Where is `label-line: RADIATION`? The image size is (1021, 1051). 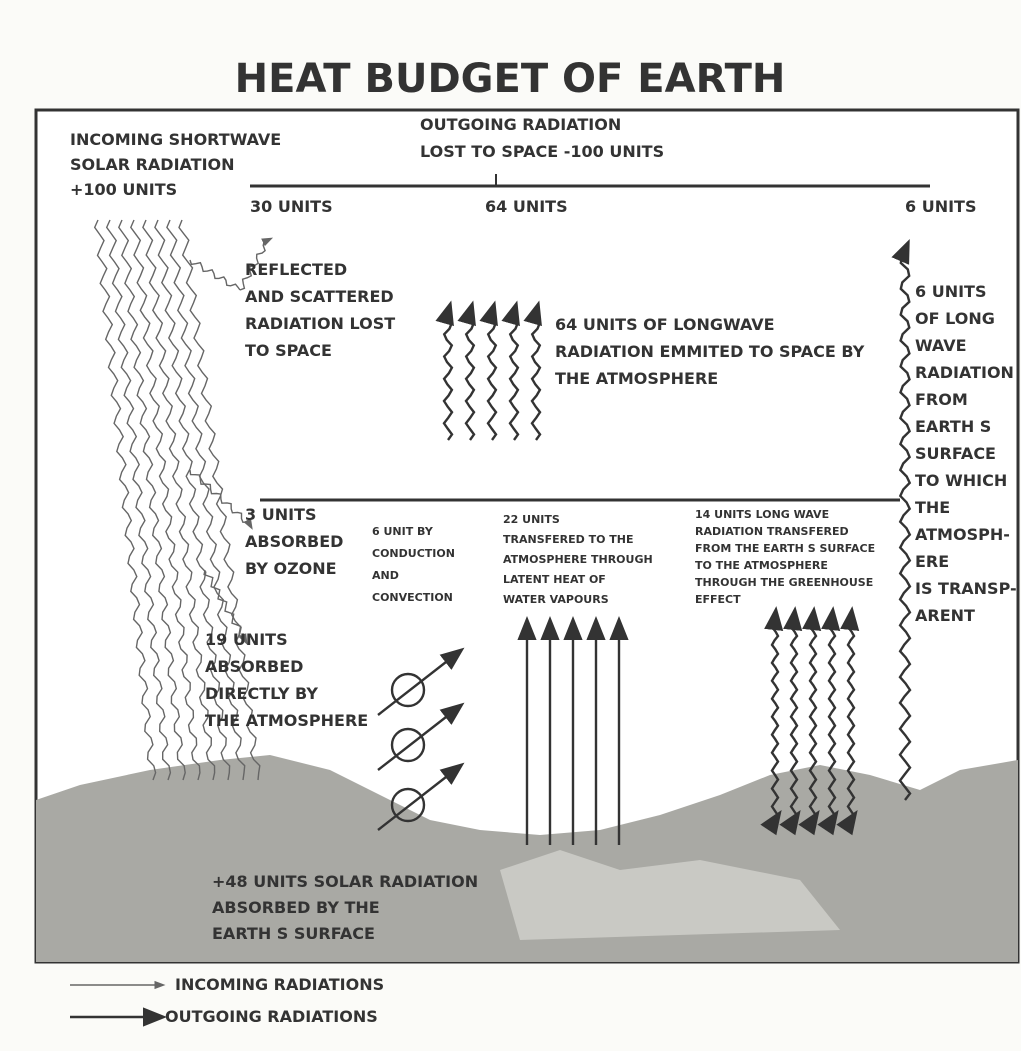
label-line: RADIATION is located at coordinates (964, 372).